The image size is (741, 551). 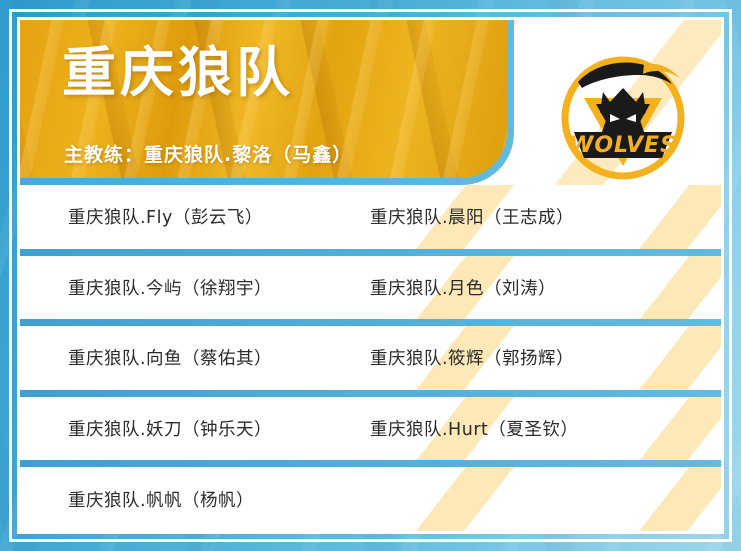 What do you see at coordinates (472, 218) in the screenshot?
I see `player-name-right: 重庆狼队.晨阳（王志成）` at bounding box center [472, 218].